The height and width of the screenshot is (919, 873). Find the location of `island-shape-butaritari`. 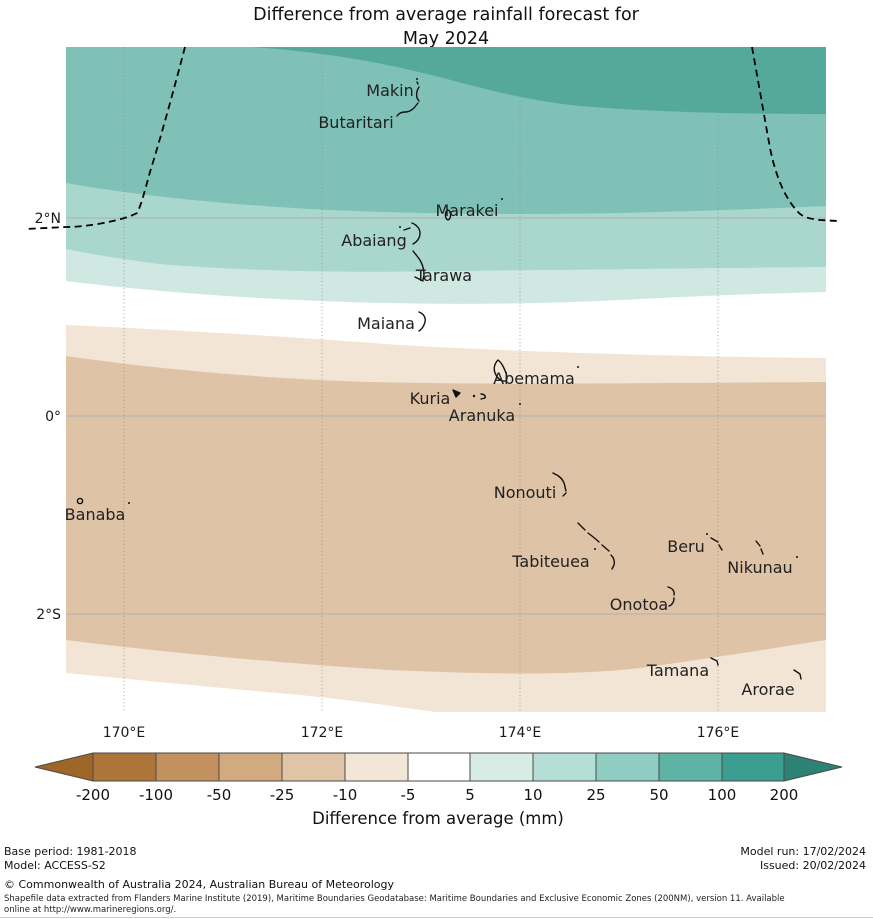

island-shape-butaritari is located at coordinates (407, 109).